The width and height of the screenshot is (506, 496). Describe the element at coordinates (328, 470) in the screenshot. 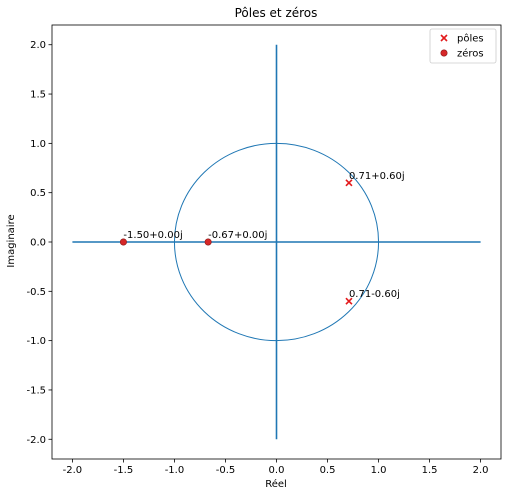

I see `x-tick-label: 0.5` at that location.